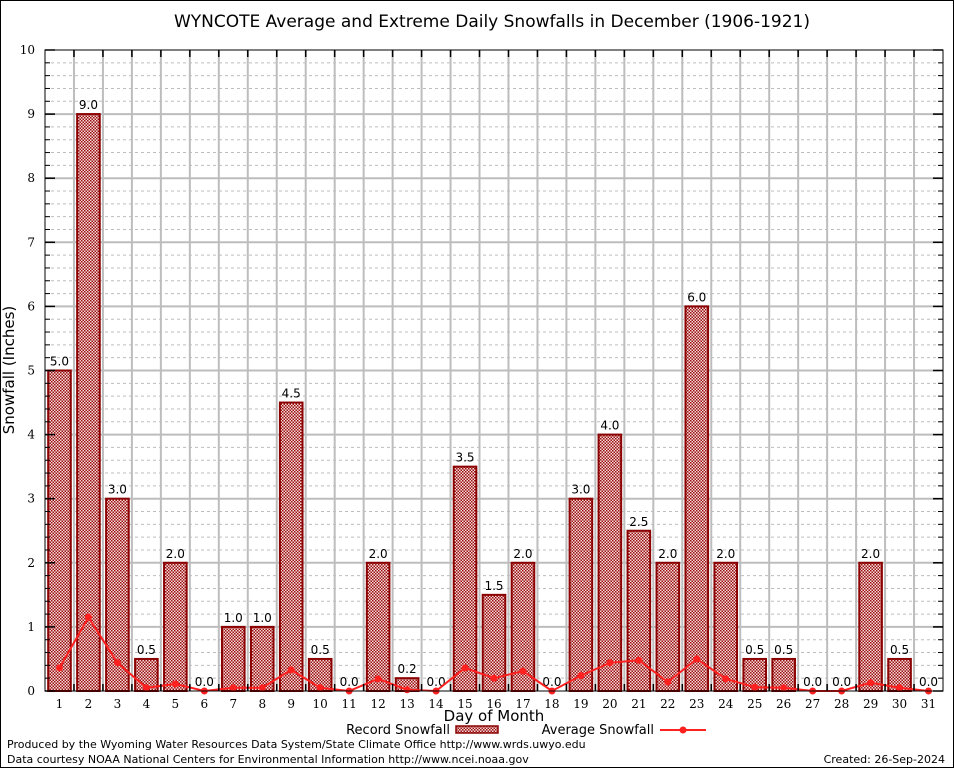 The height and width of the screenshot is (768, 954). Describe the element at coordinates (31, 435) in the screenshot. I see `y-tick-label: 4` at that location.